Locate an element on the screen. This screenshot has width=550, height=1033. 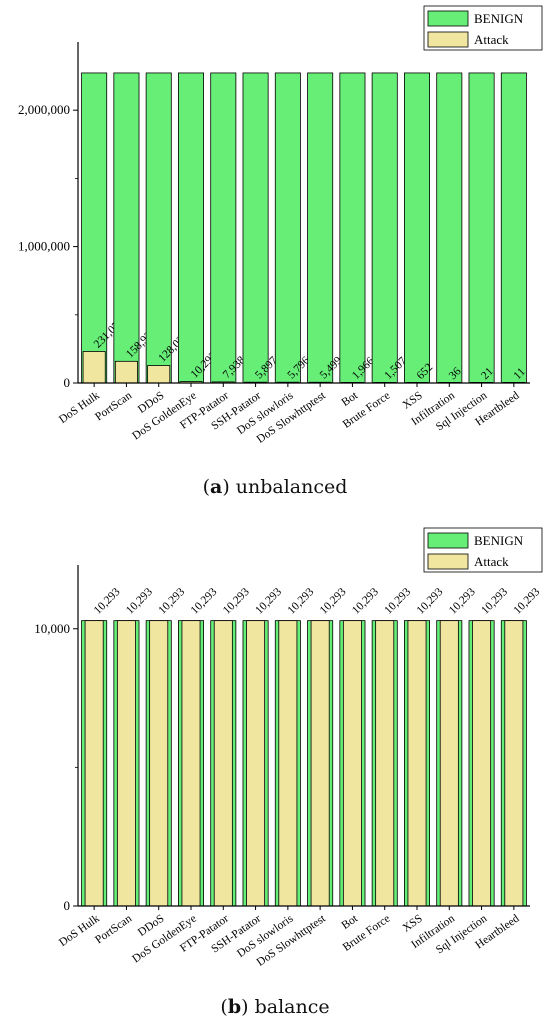
caption-balance: (b) balance is located at coordinates (275, 1007).